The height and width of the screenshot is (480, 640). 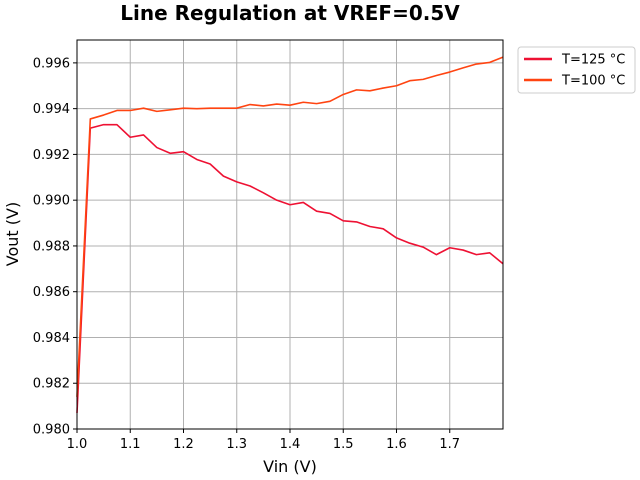 What do you see at coordinates (576, 70) in the screenshot?
I see `legend: T=125 °C T=100 °C` at bounding box center [576, 70].